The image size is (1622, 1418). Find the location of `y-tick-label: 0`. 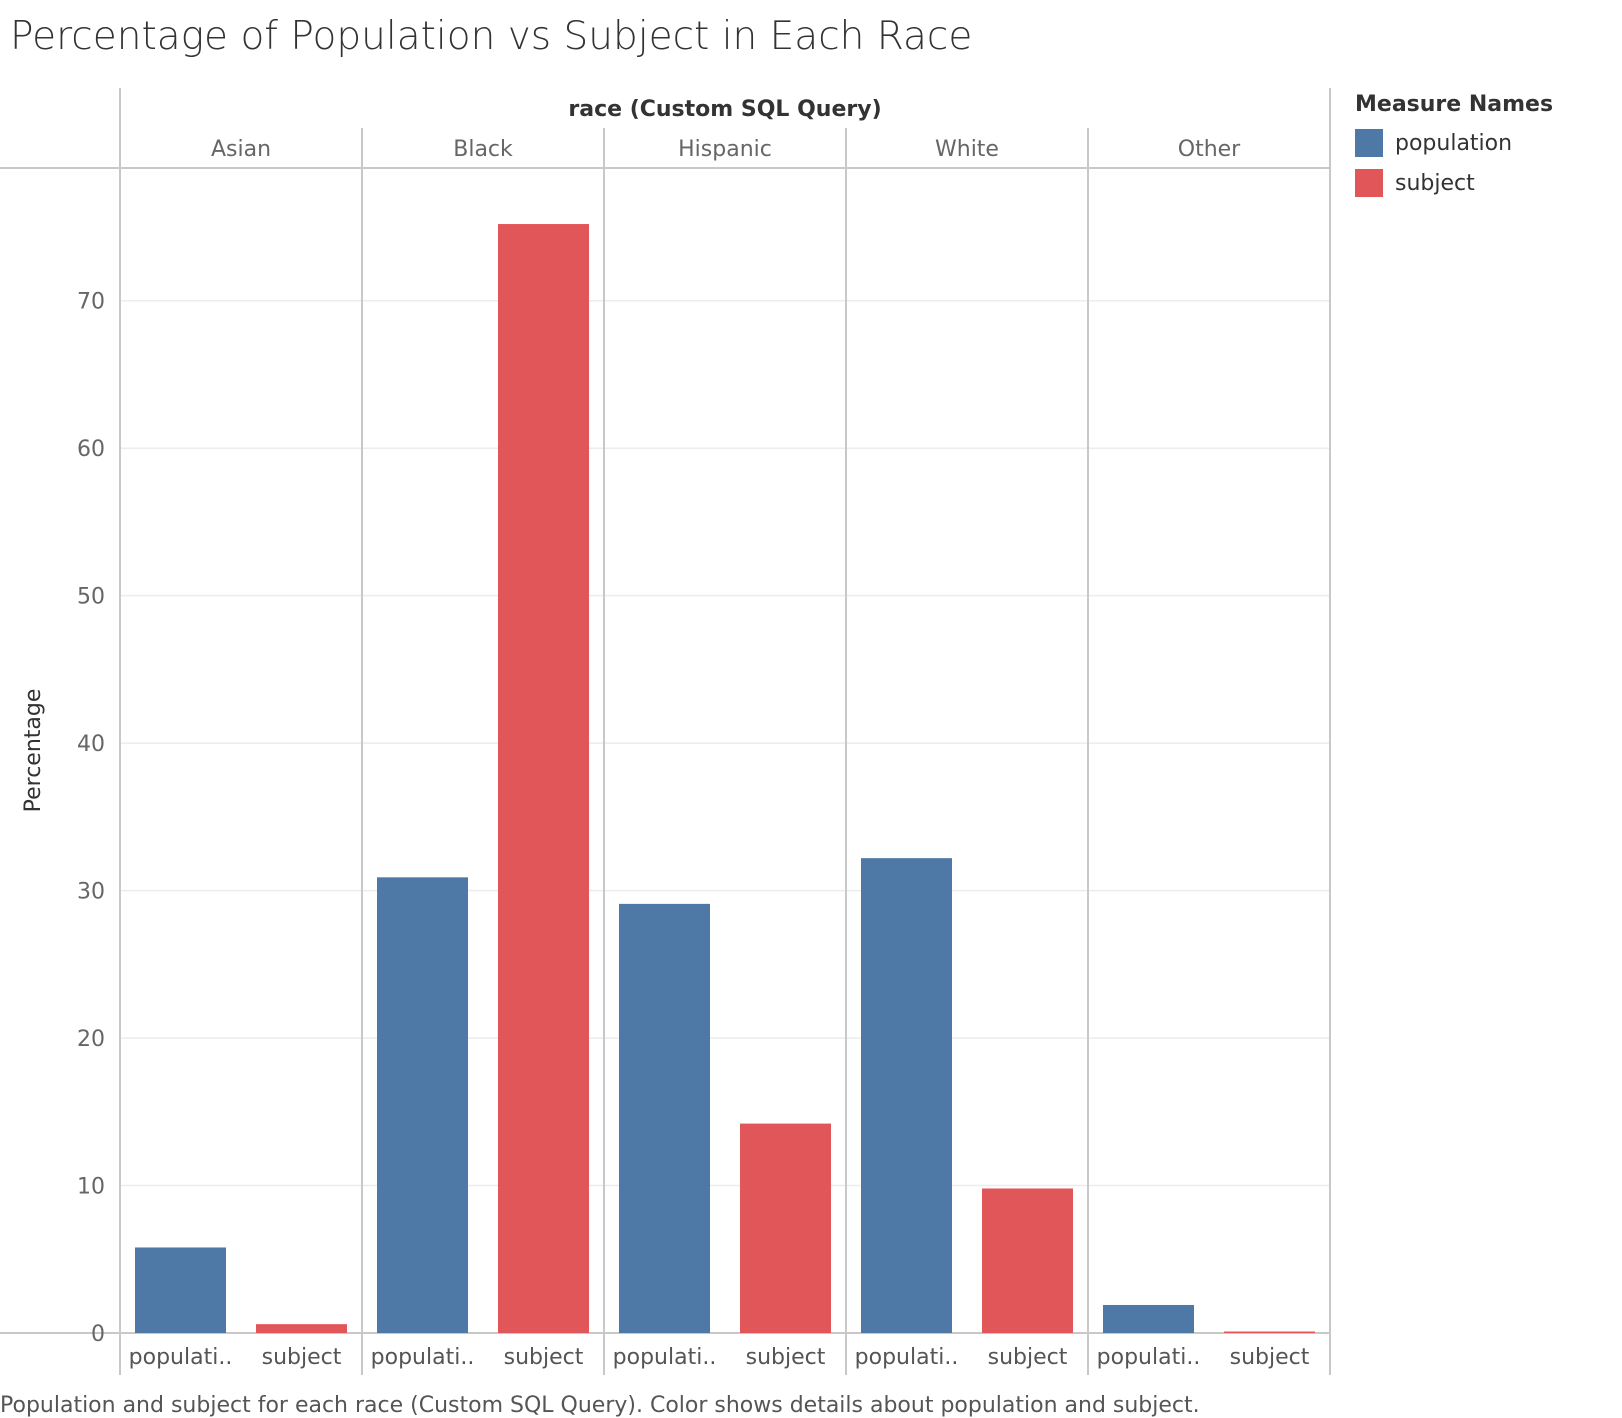

y-tick-label: 0 is located at coordinates (98, 1334).